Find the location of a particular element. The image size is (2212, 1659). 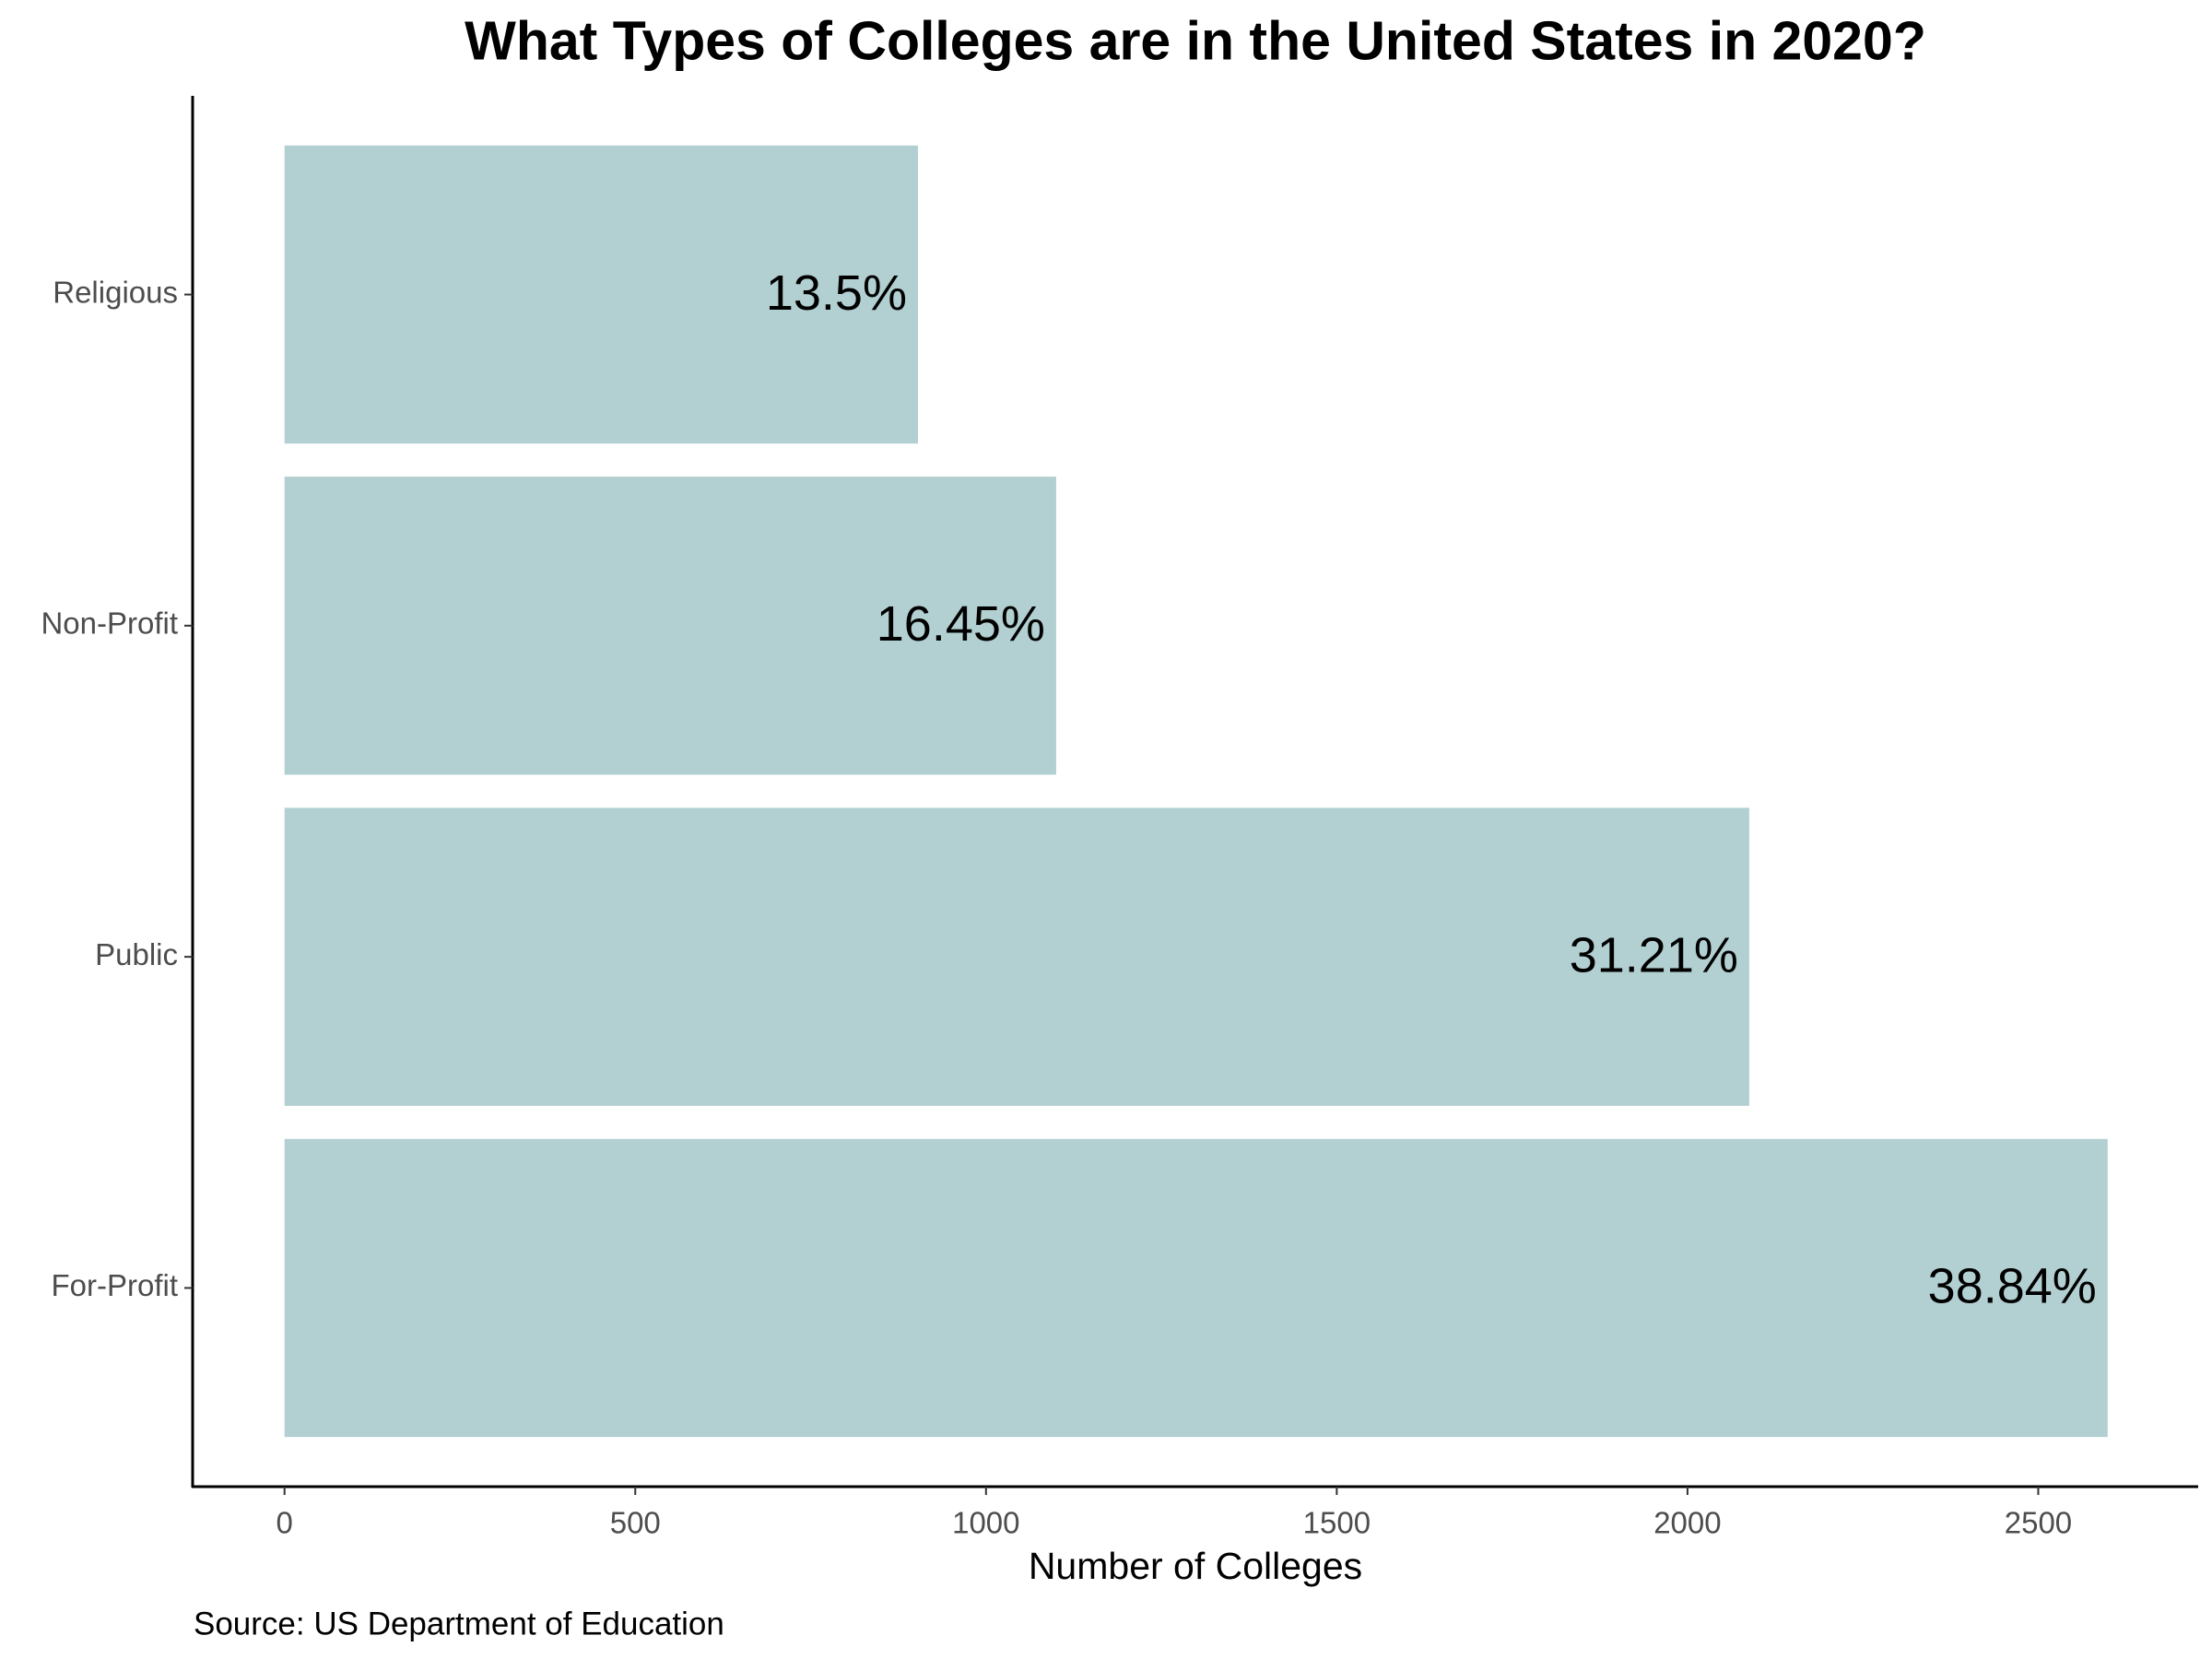

share-label: 31.21% is located at coordinates (1654, 954).